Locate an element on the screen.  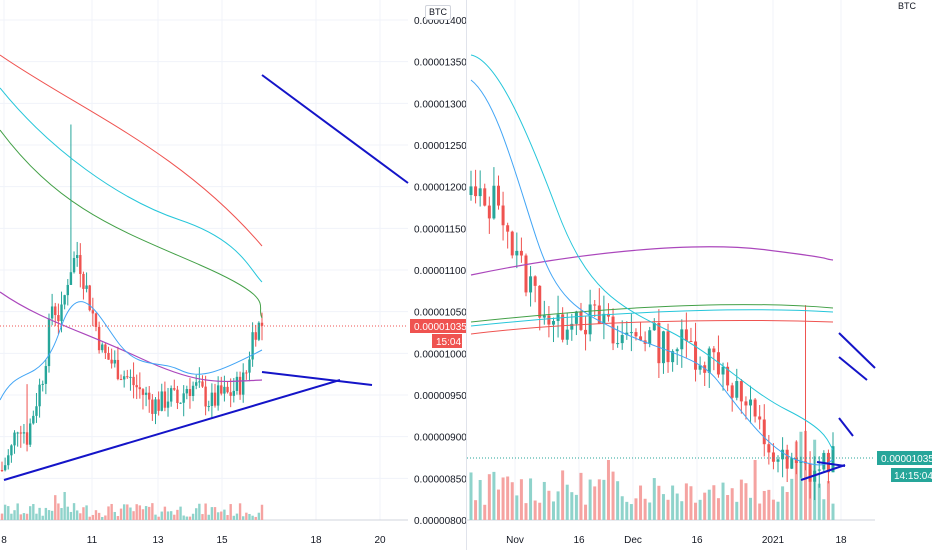
countdown-value: 14:15:04 is located at coordinates (913, 476).